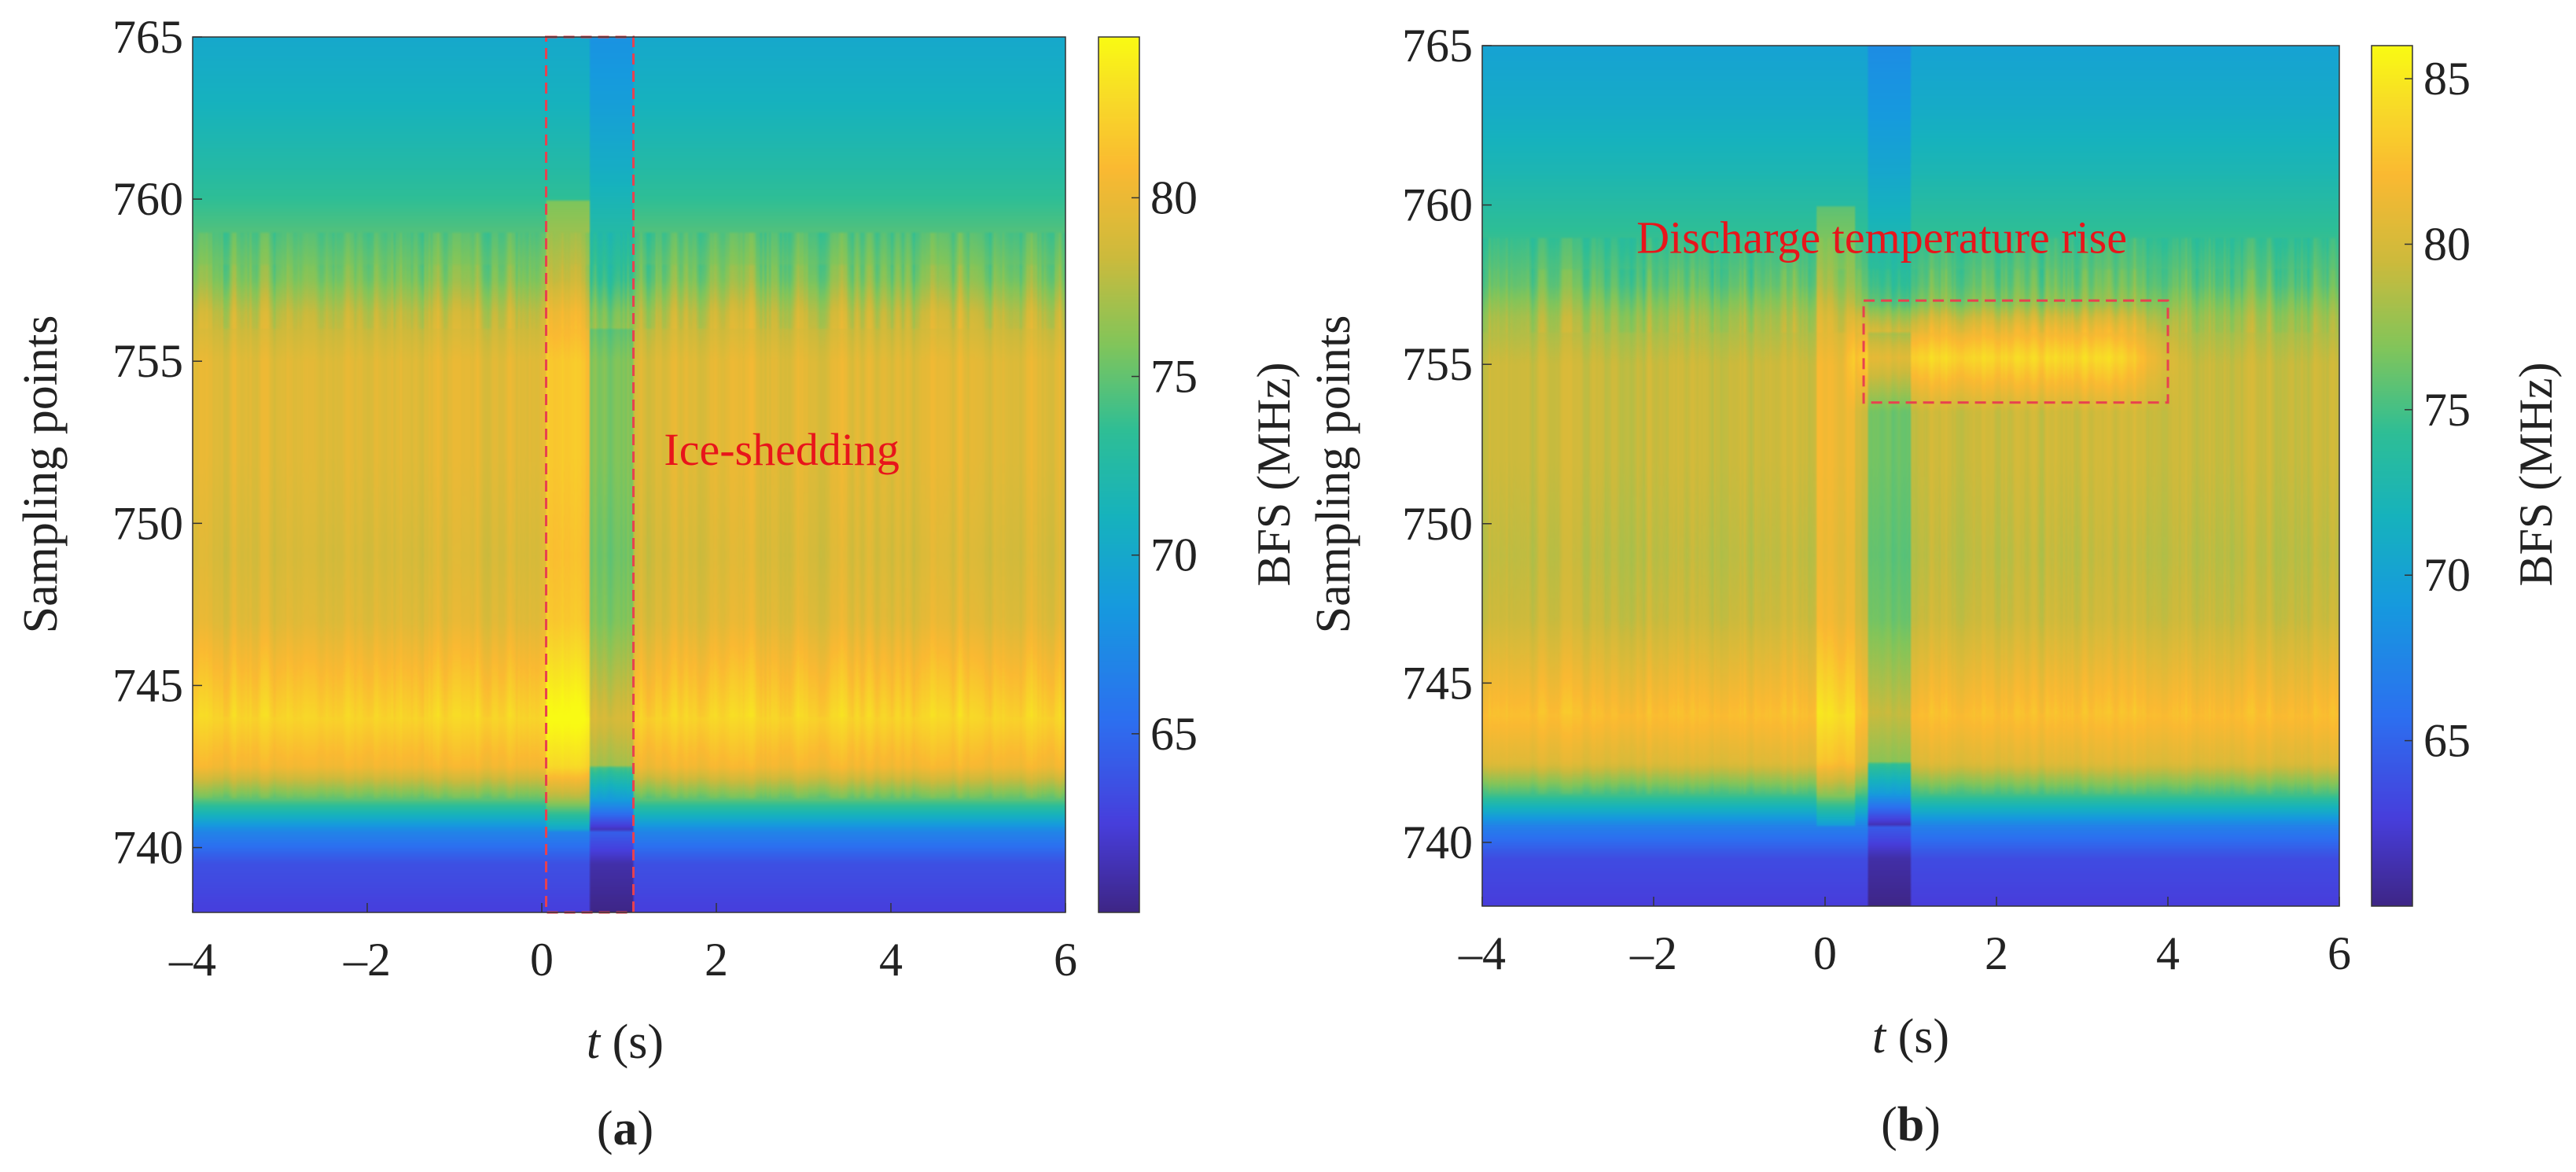 This screenshot has width=2576, height=1172. What do you see at coordinates (717, 960) in the screenshot?
I see `x-tick-label-a: 2` at bounding box center [717, 960].